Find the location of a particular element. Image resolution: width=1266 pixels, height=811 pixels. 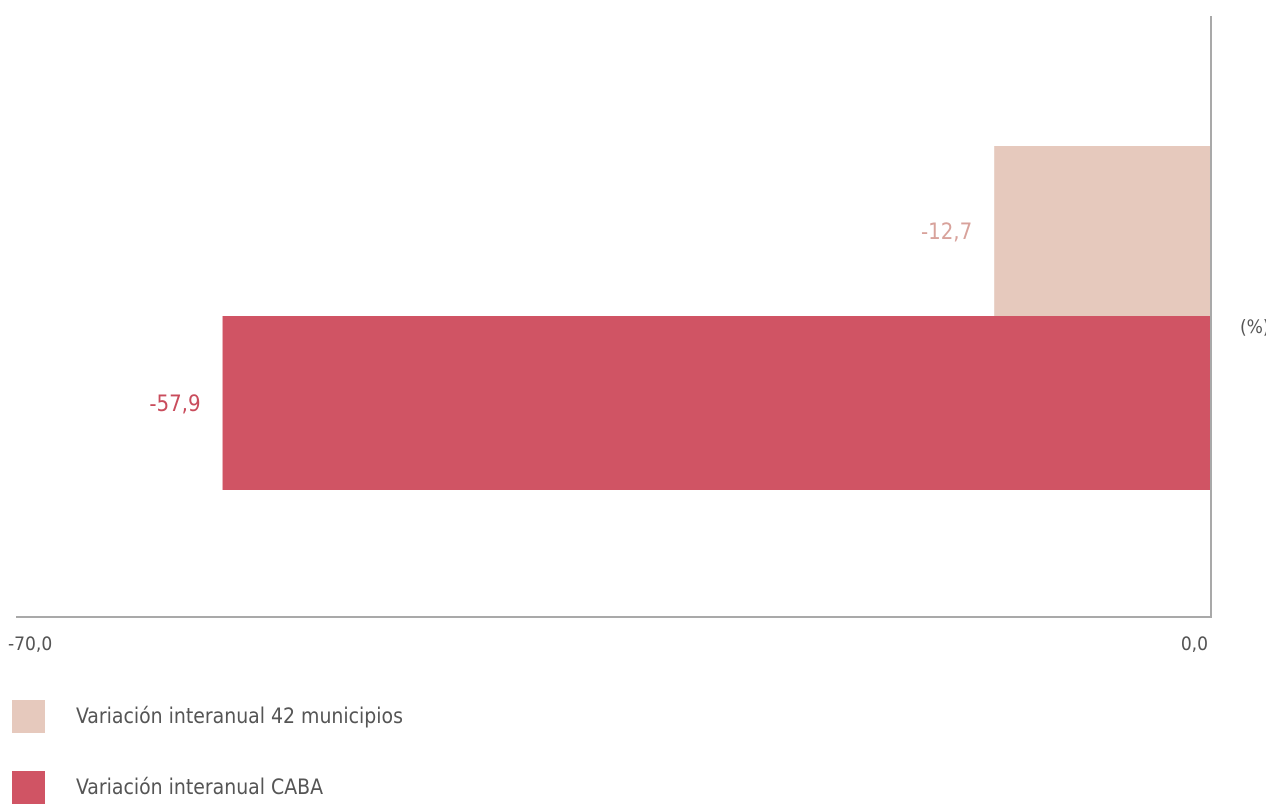

legend-label-42-municipios: Variación interanual 42 municipios is located at coordinates (239, 716).